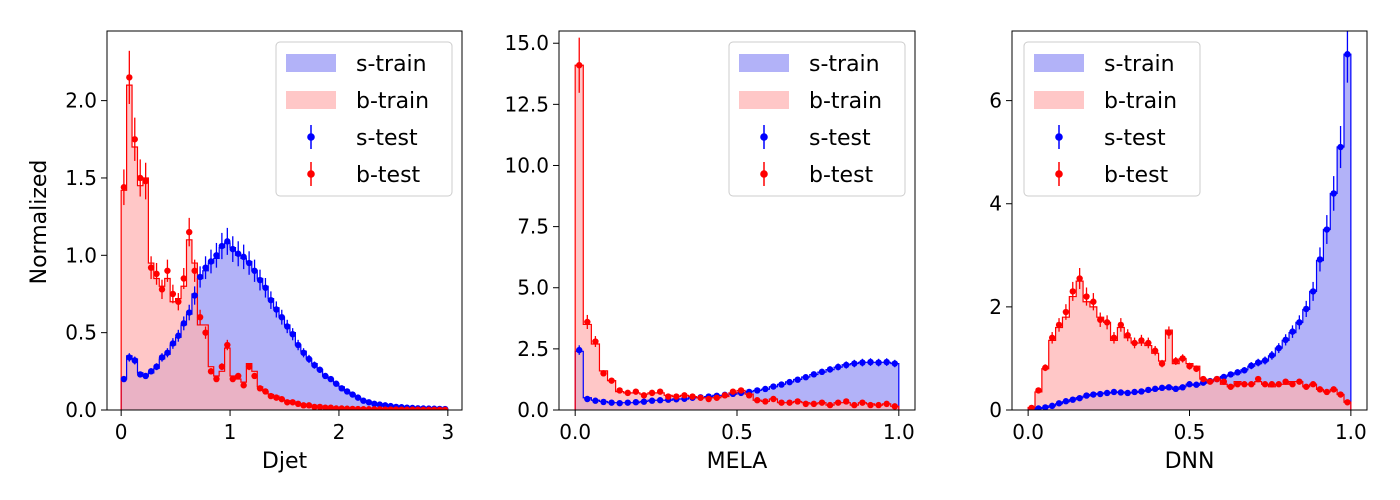  Describe the element at coordinates (81, 101) in the screenshot. I see `y-tick-label: 2.0` at that location.